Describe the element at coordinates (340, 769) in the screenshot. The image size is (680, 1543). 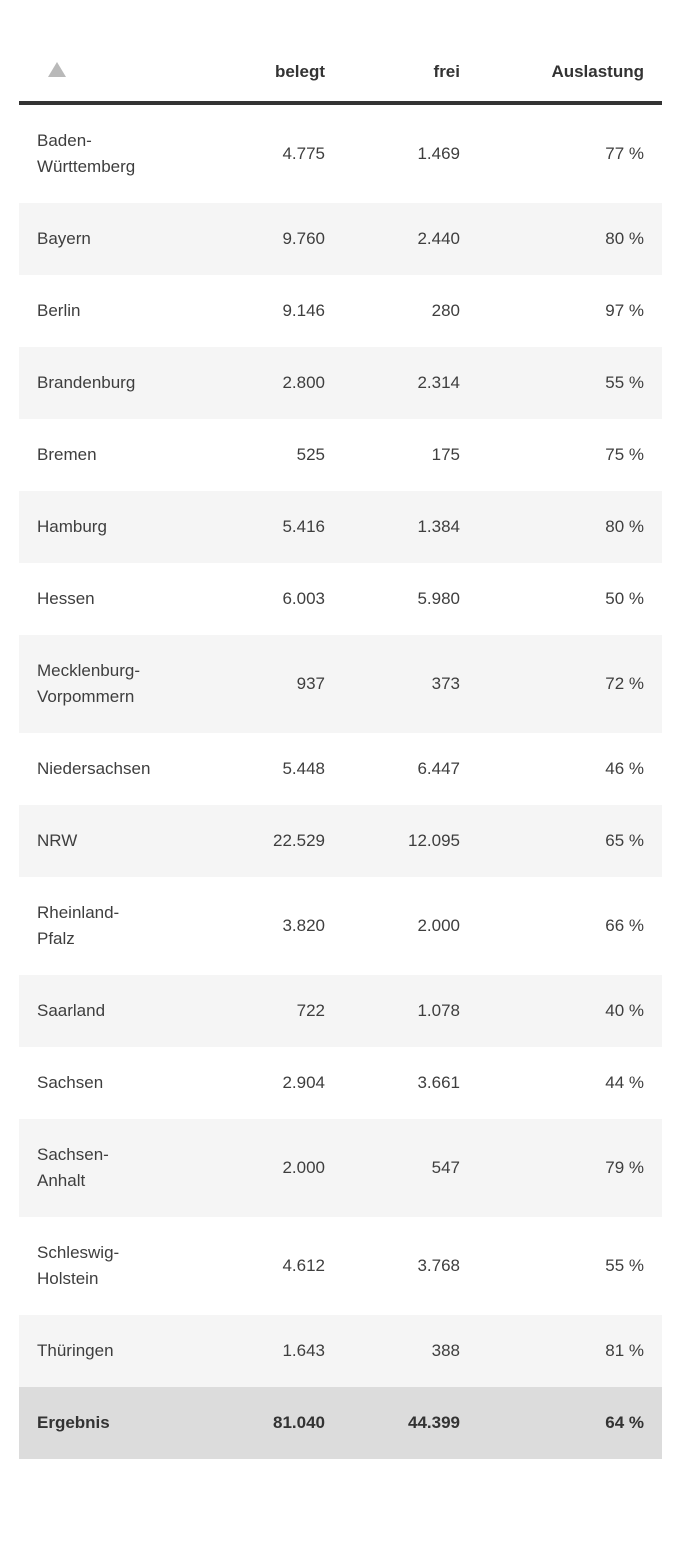
I see `table-row: Niedersachsen 5.448 6.447 46 %` at that location.